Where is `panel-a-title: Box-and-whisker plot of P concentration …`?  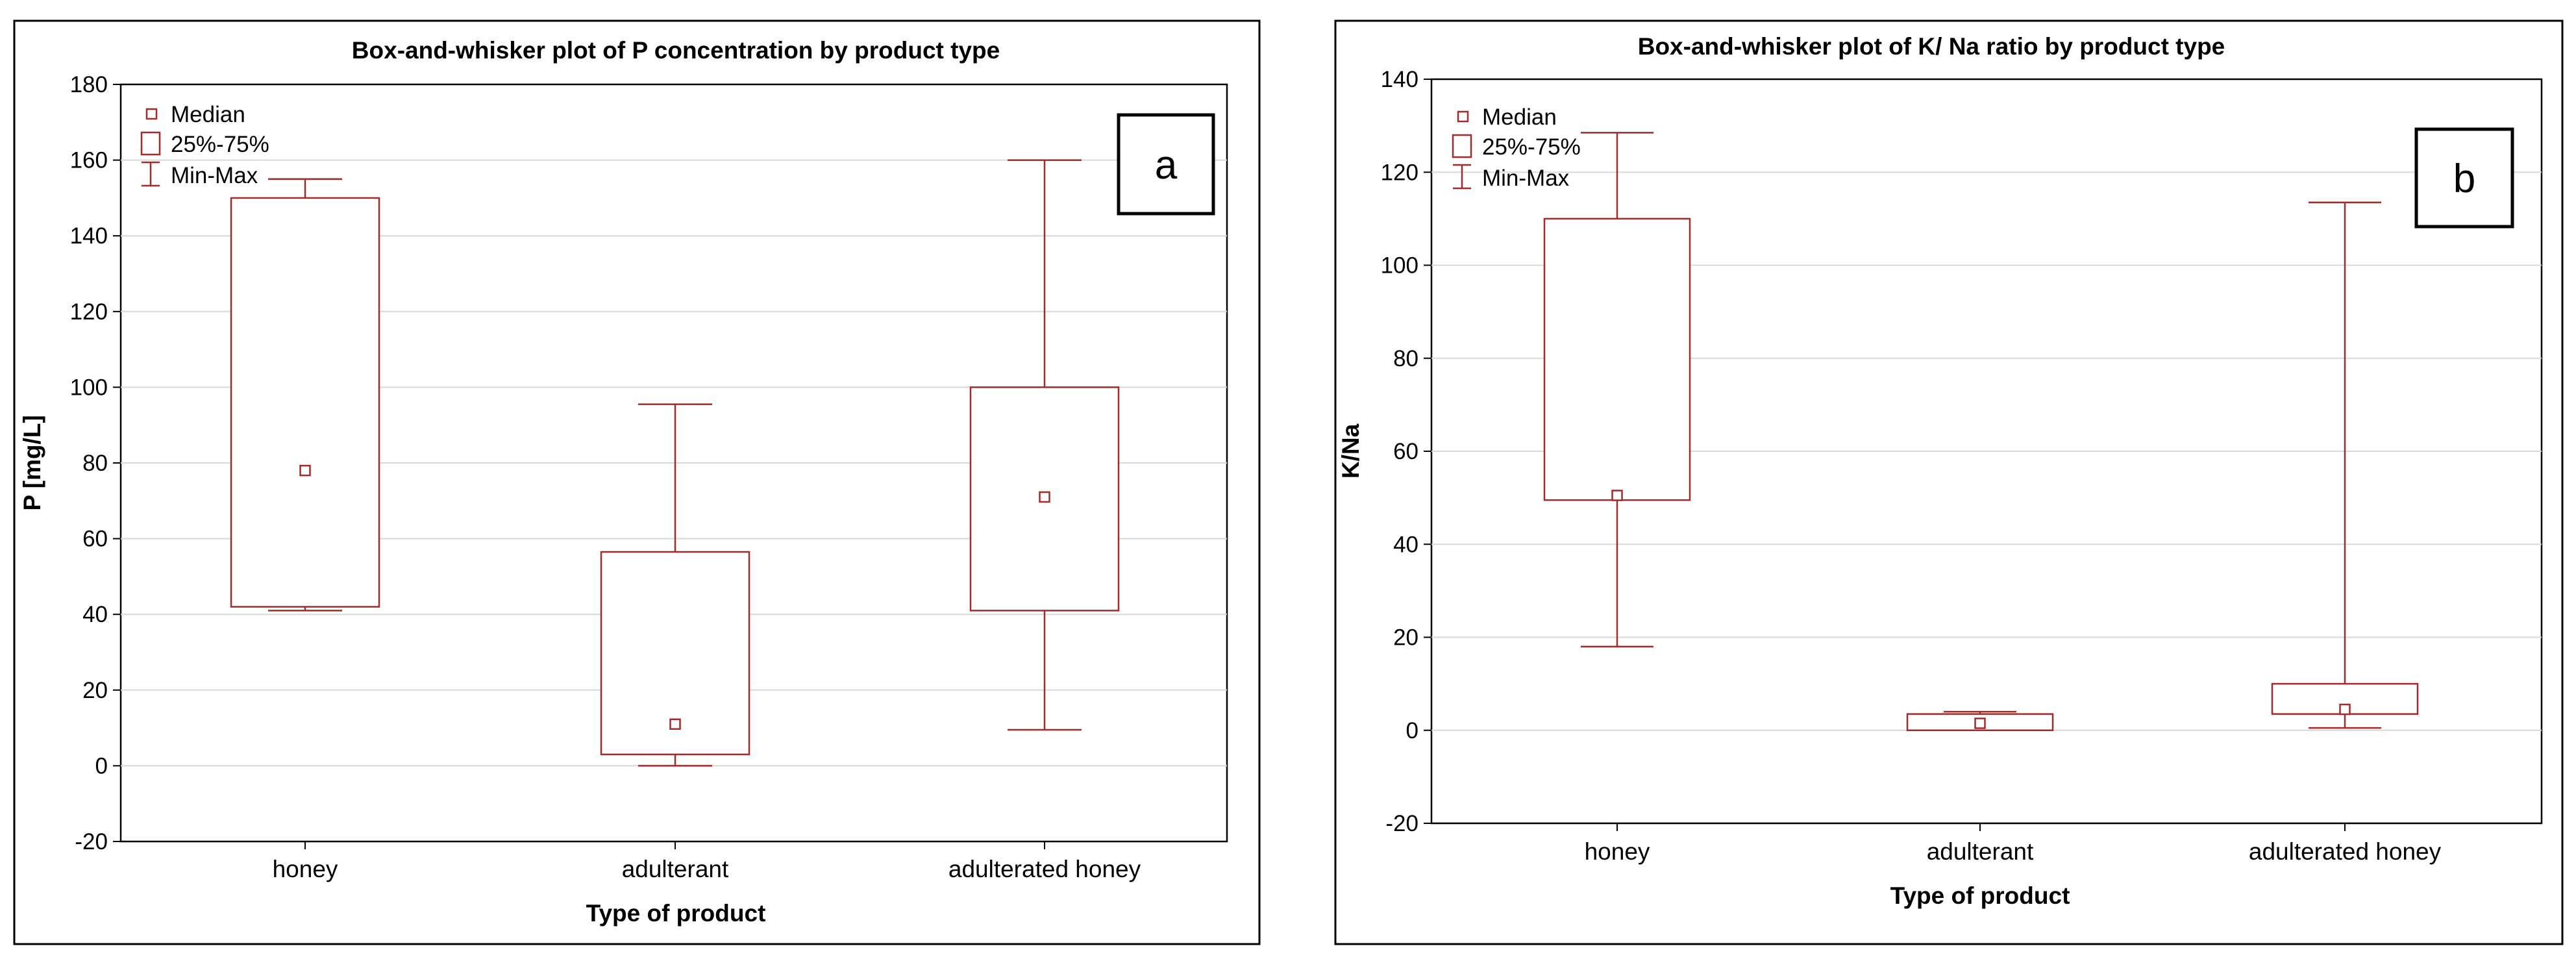 panel-a-title: Box-and-whisker plot of P concentration … is located at coordinates (676, 51).